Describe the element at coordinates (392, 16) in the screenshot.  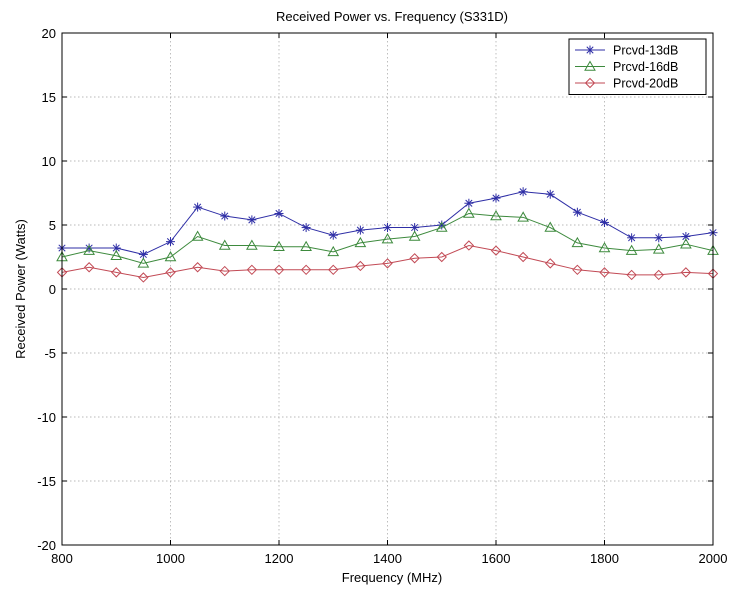
I see `chart-title: Received Power vs. Frequency (S331D)` at that location.